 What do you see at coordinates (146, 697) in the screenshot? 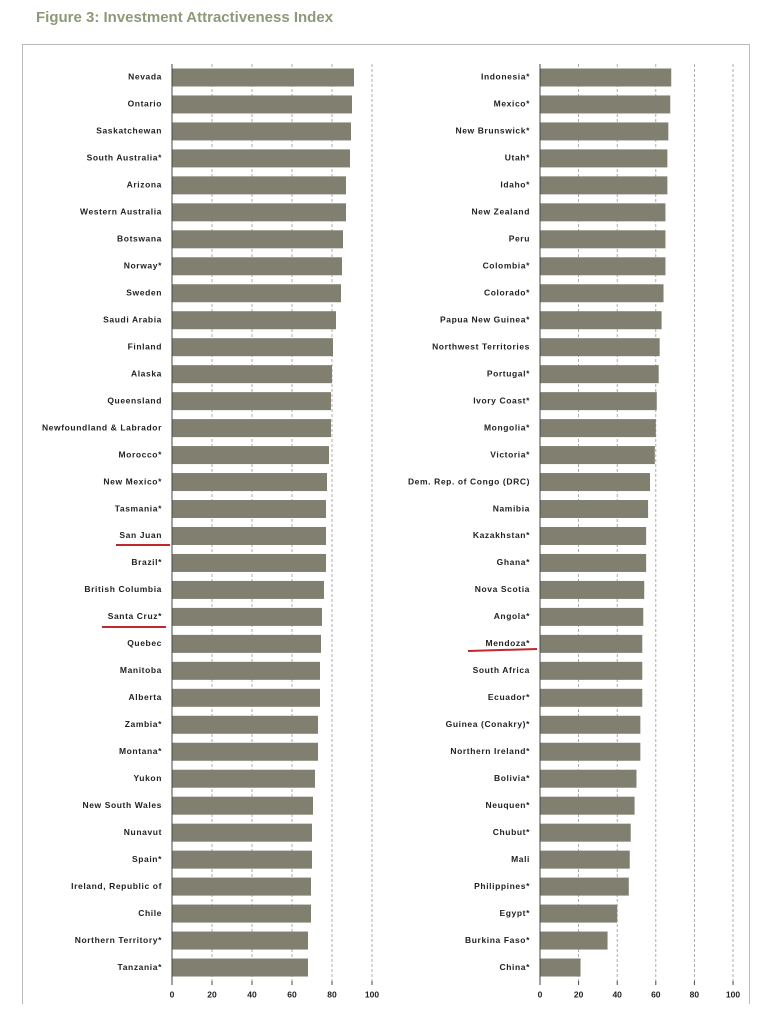
I see `category-label: Alberta` at bounding box center [146, 697].